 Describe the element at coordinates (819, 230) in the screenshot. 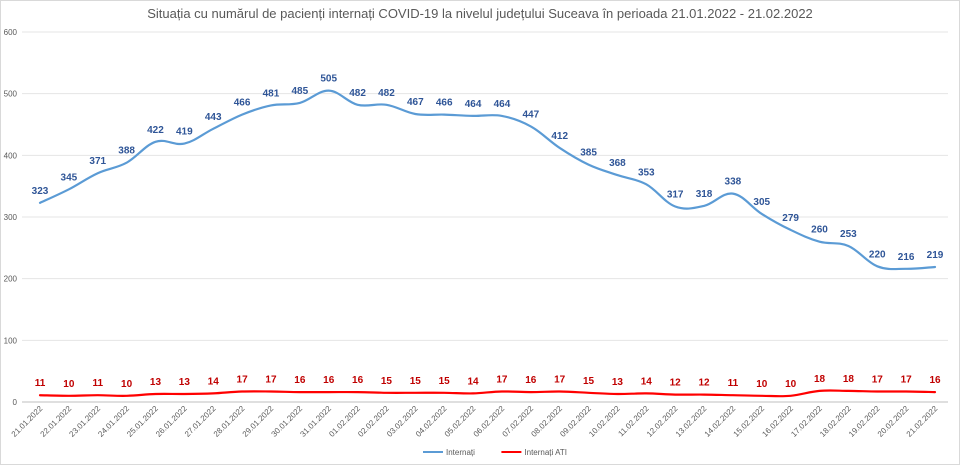

I see `data-label: 260` at that location.